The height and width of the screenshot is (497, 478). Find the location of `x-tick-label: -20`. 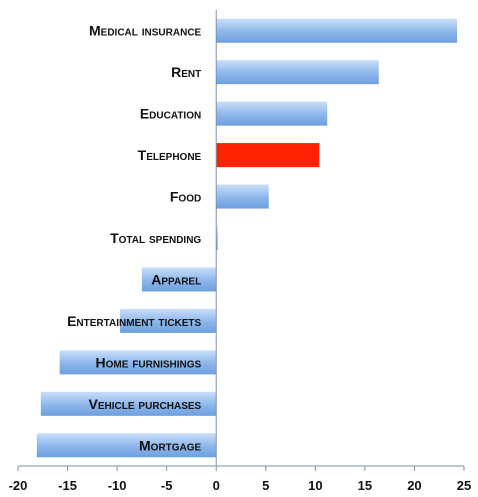

x-tick-label: -20 is located at coordinates (18, 485).